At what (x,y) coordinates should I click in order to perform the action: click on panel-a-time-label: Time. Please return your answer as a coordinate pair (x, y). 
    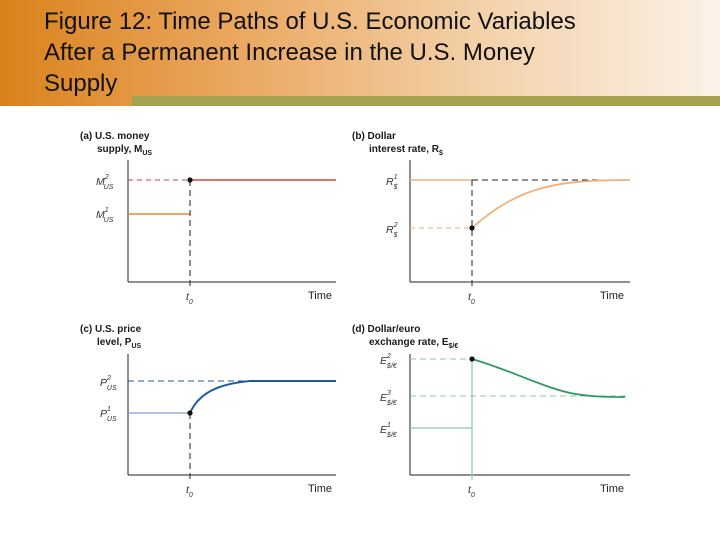
    Looking at the image, I should click on (320, 296).